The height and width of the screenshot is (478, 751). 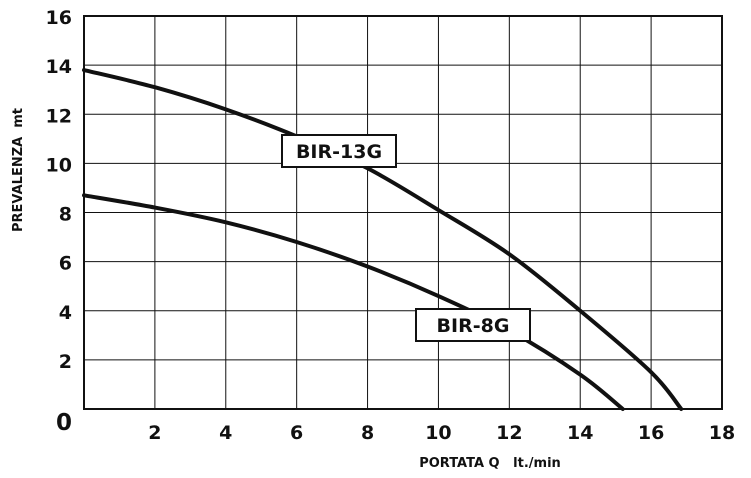 What do you see at coordinates (406, 238) in the screenshot?
I see `series-labels: BIR-13G BIR-8G` at bounding box center [406, 238].